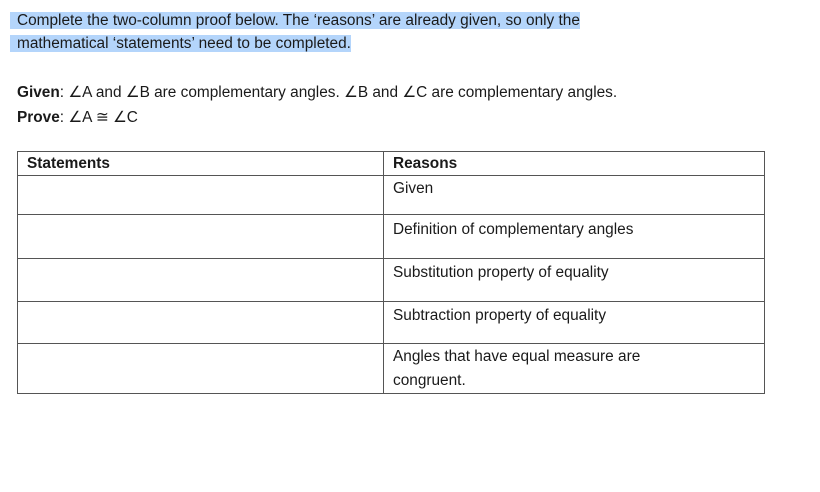 This screenshot has width=820, height=492. What do you see at coordinates (574, 280) in the screenshot?
I see `reason-cell: Substitution property of equality` at bounding box center [574, 280].